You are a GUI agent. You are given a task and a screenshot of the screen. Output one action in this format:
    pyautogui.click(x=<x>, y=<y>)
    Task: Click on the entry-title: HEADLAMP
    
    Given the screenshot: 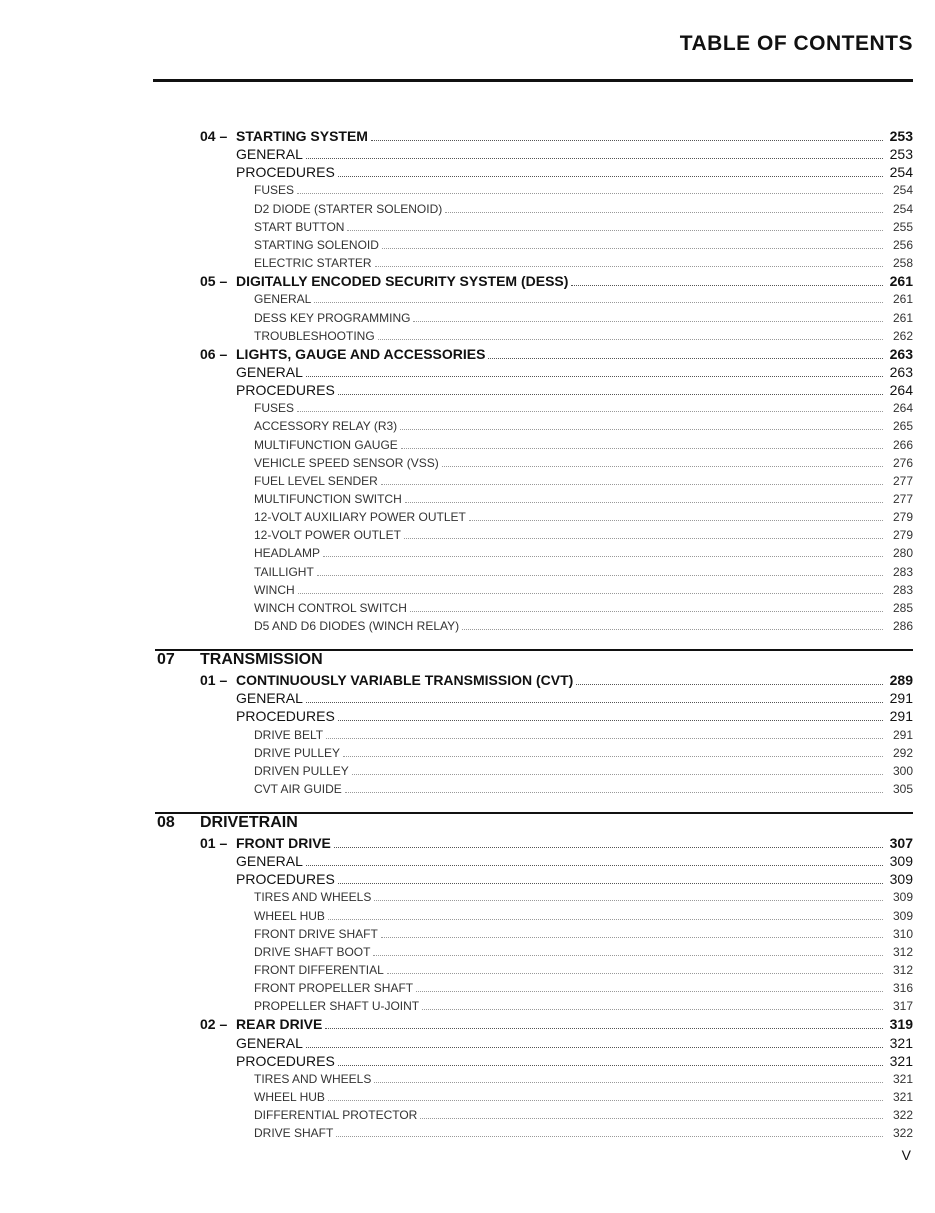 What is the action you would take?
    pyautogui.click(x=287, y=553)
    